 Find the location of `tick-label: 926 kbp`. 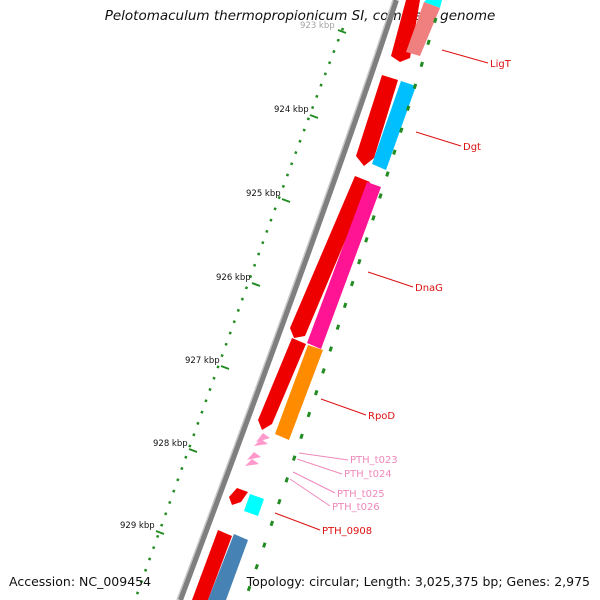

tick-label: 926 kbp is located at coordinates (233, 278).